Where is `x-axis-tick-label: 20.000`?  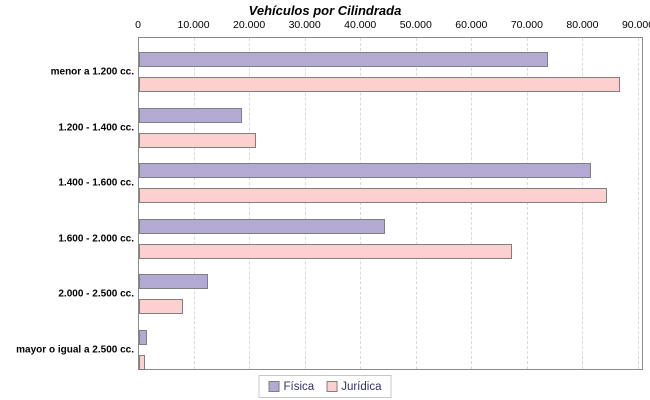
x-axis-tick-label: 20.000 is located at coordinates (249, 25).